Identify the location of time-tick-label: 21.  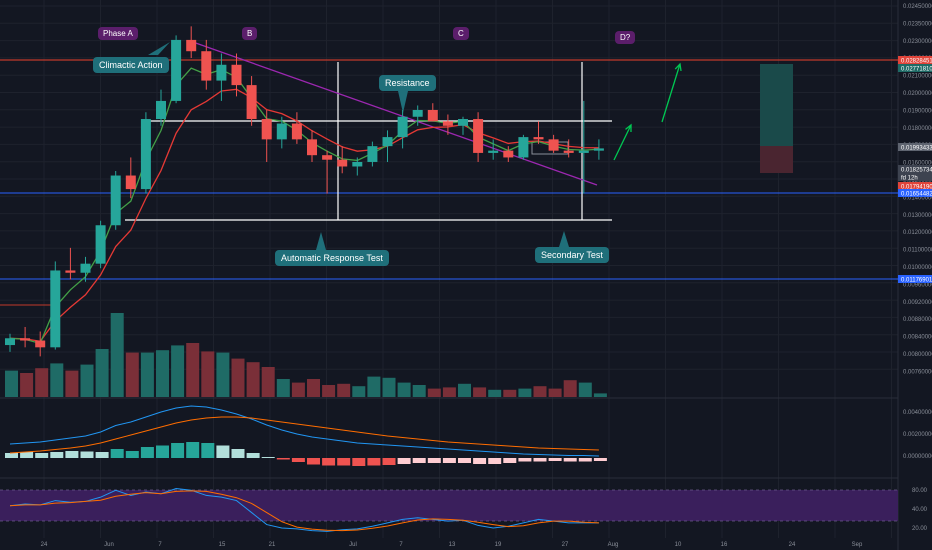
(272, 545).